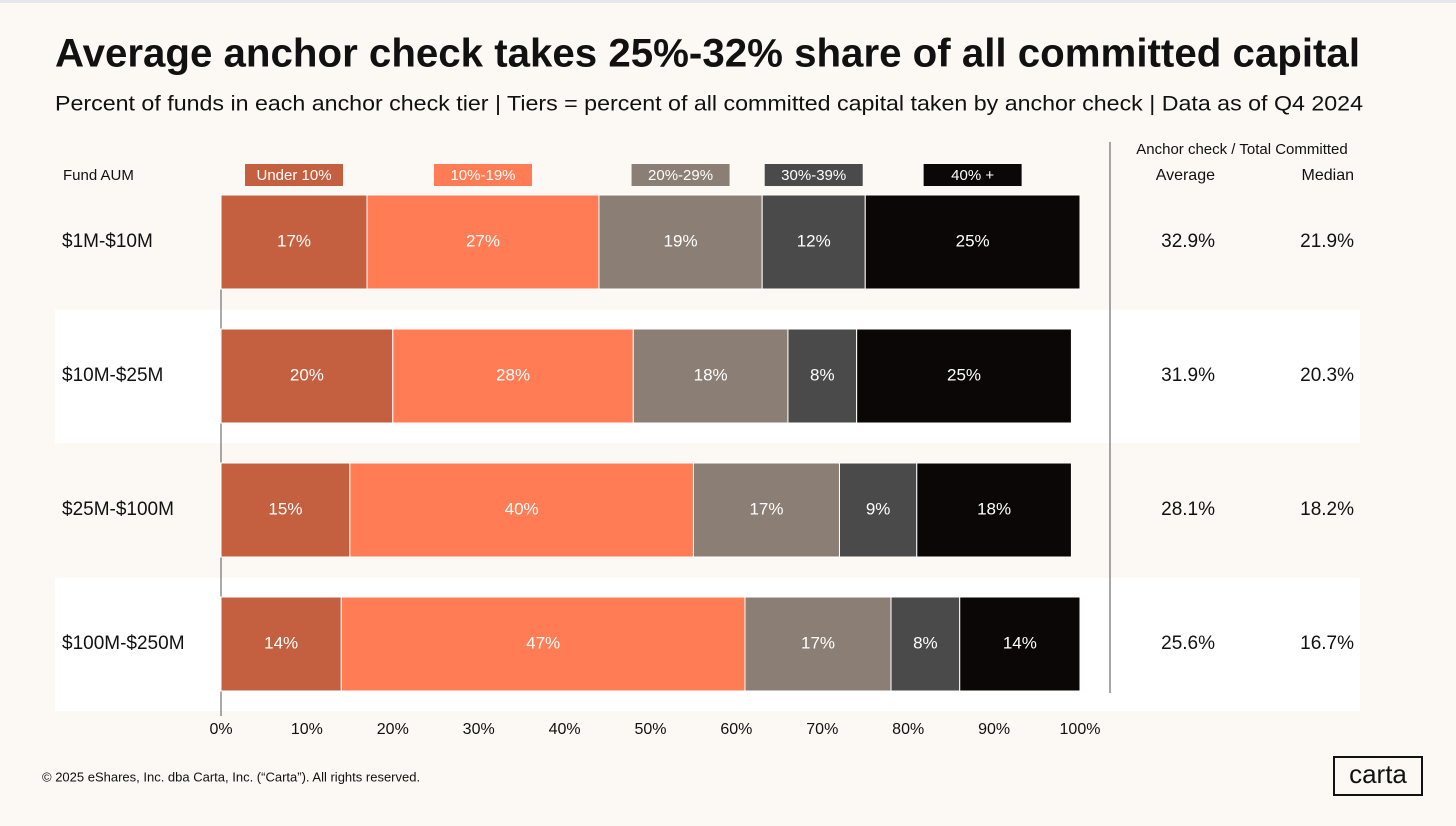 This screenshot has height=826, width=1456. I want to click on summary-cell: 31.9%, so click(1188, 375).